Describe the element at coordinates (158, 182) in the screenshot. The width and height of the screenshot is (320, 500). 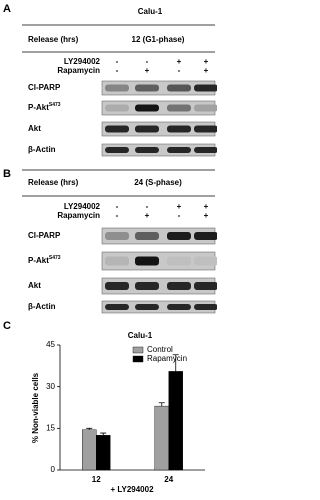
I see `release-value: 24 (S-phase)` at that location.